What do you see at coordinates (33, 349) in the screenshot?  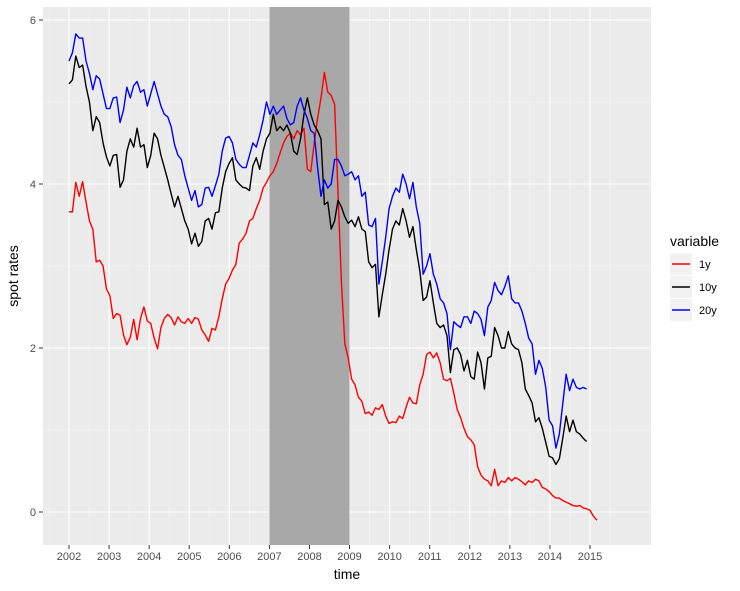 I see `y-tick-label: 2` at bounding box center [33, 349].